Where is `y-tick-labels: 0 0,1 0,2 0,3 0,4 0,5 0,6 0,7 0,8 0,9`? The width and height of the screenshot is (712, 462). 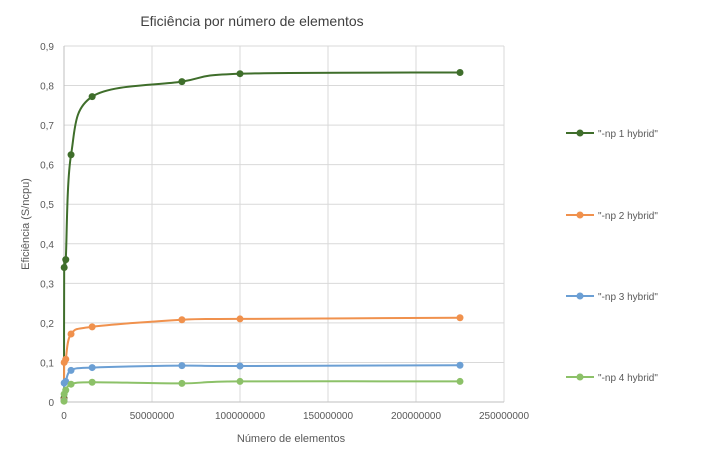 y-tick-labels: 0 0,1 0,2 0,3 0,4 0,5 0,6 0,7 0,8 0,9 is located at coordinates (47, 225).